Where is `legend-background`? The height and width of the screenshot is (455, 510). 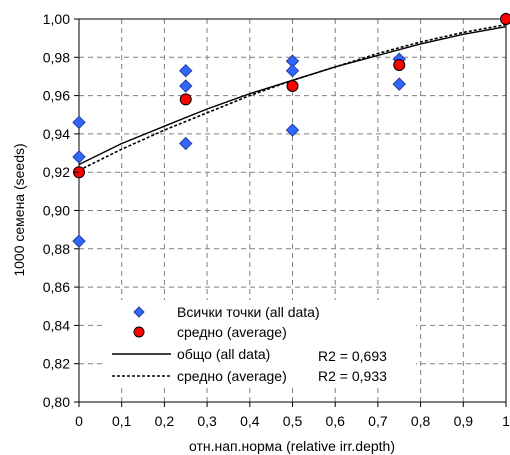
legend-background is located at coordinates (260, 344).